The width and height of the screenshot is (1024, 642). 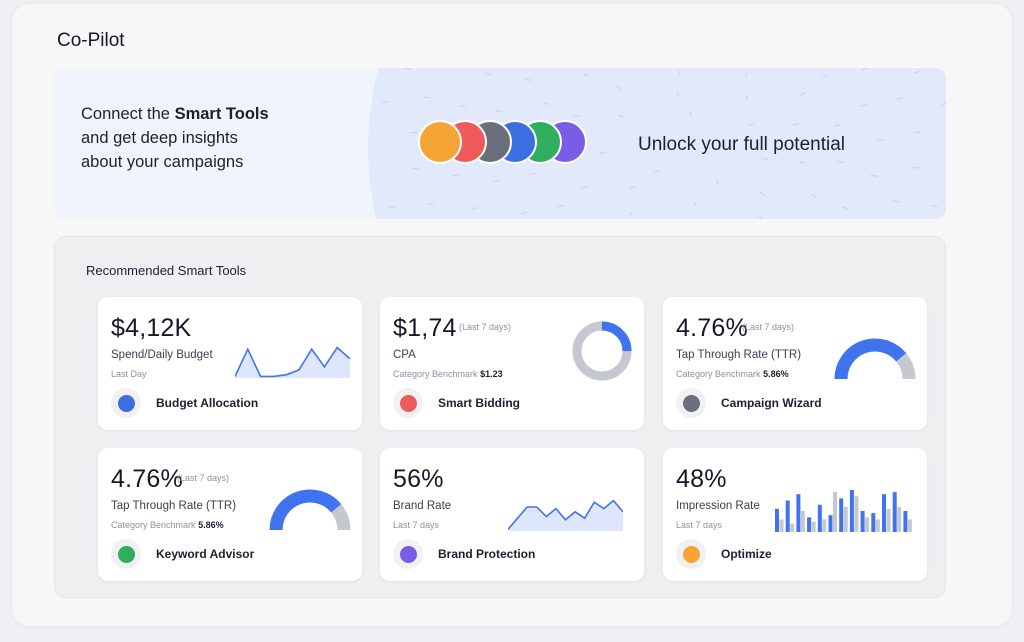 What do you see at coordinates (418, 479) in the screenshot?
I see `metric-value: 56%` at bounding box center [418, 479].